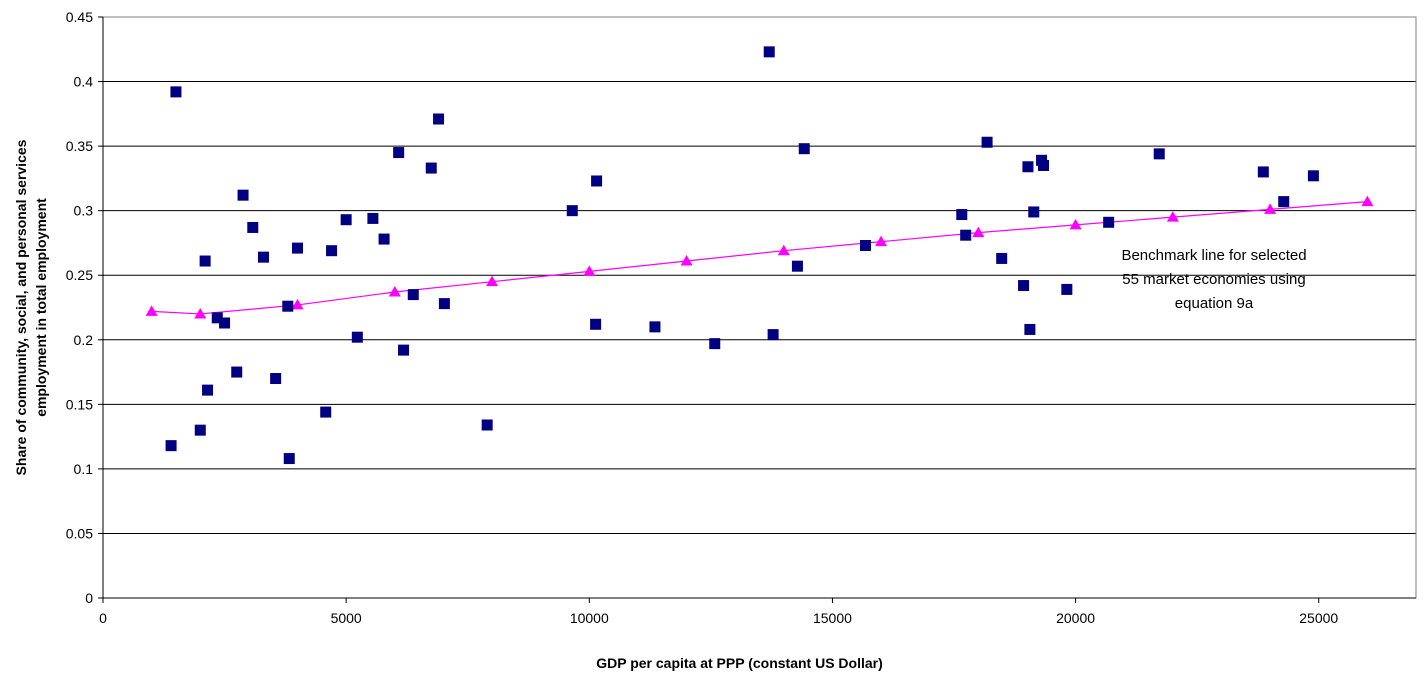 Image resolution: width=1426 pixels, height=675 pixels. Describe the element at coordinates (1075, 618) in the screenshot. I see `x-tick-label: 20000` at that location.